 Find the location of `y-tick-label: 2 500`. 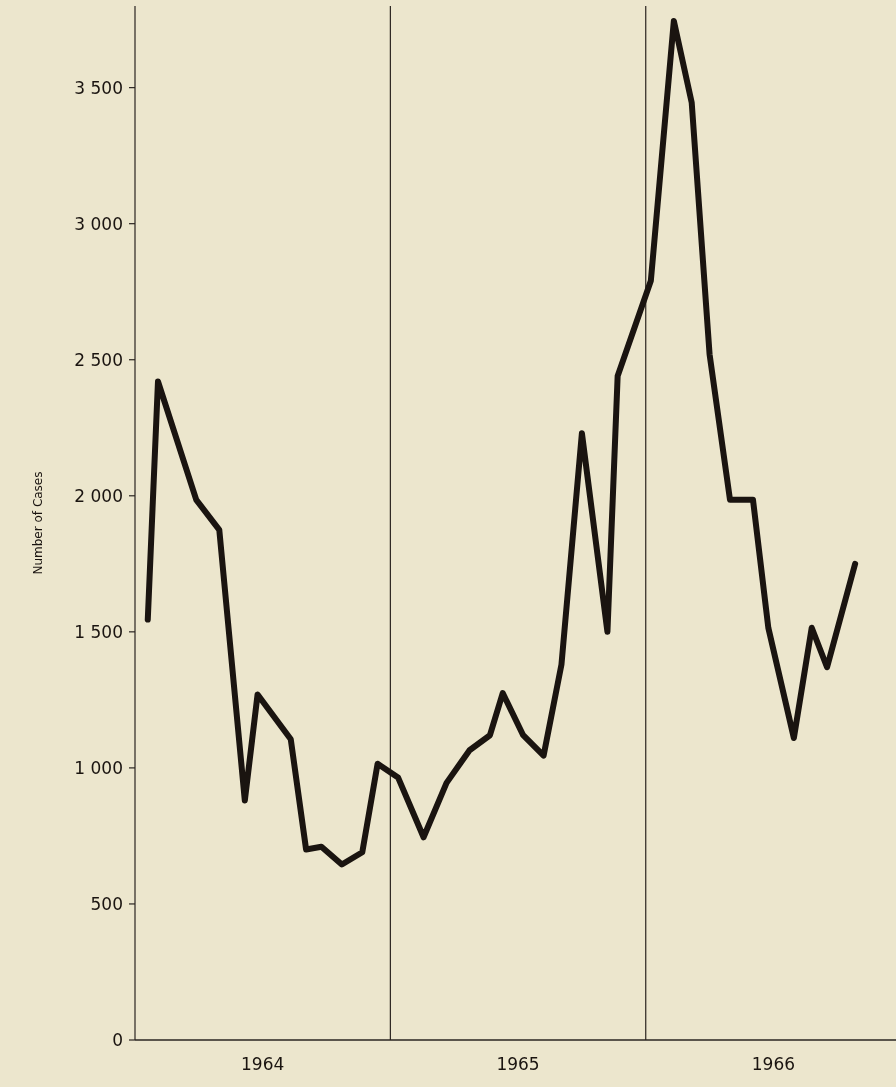

y-tick-label: 2 500 is located at coordinates (98, 359).